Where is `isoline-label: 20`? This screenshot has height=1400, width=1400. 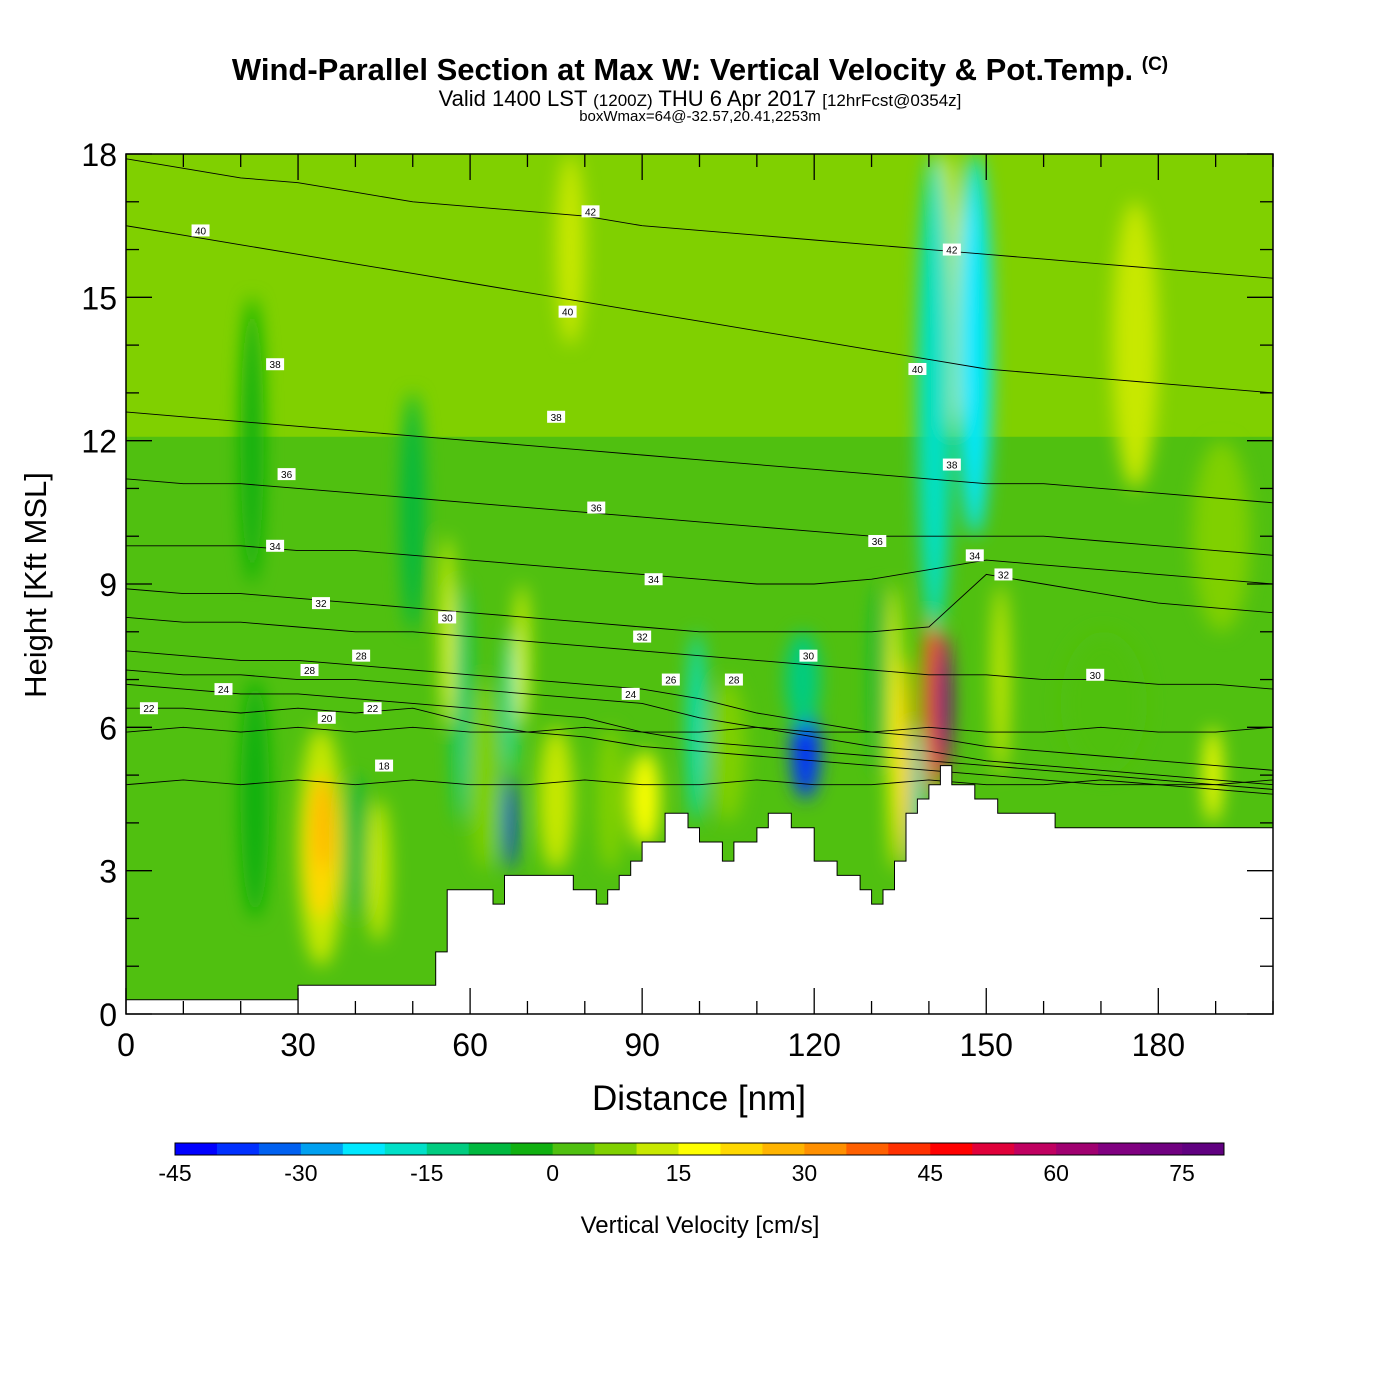
isoline-label: 20 is located at coordinates (326, 718).